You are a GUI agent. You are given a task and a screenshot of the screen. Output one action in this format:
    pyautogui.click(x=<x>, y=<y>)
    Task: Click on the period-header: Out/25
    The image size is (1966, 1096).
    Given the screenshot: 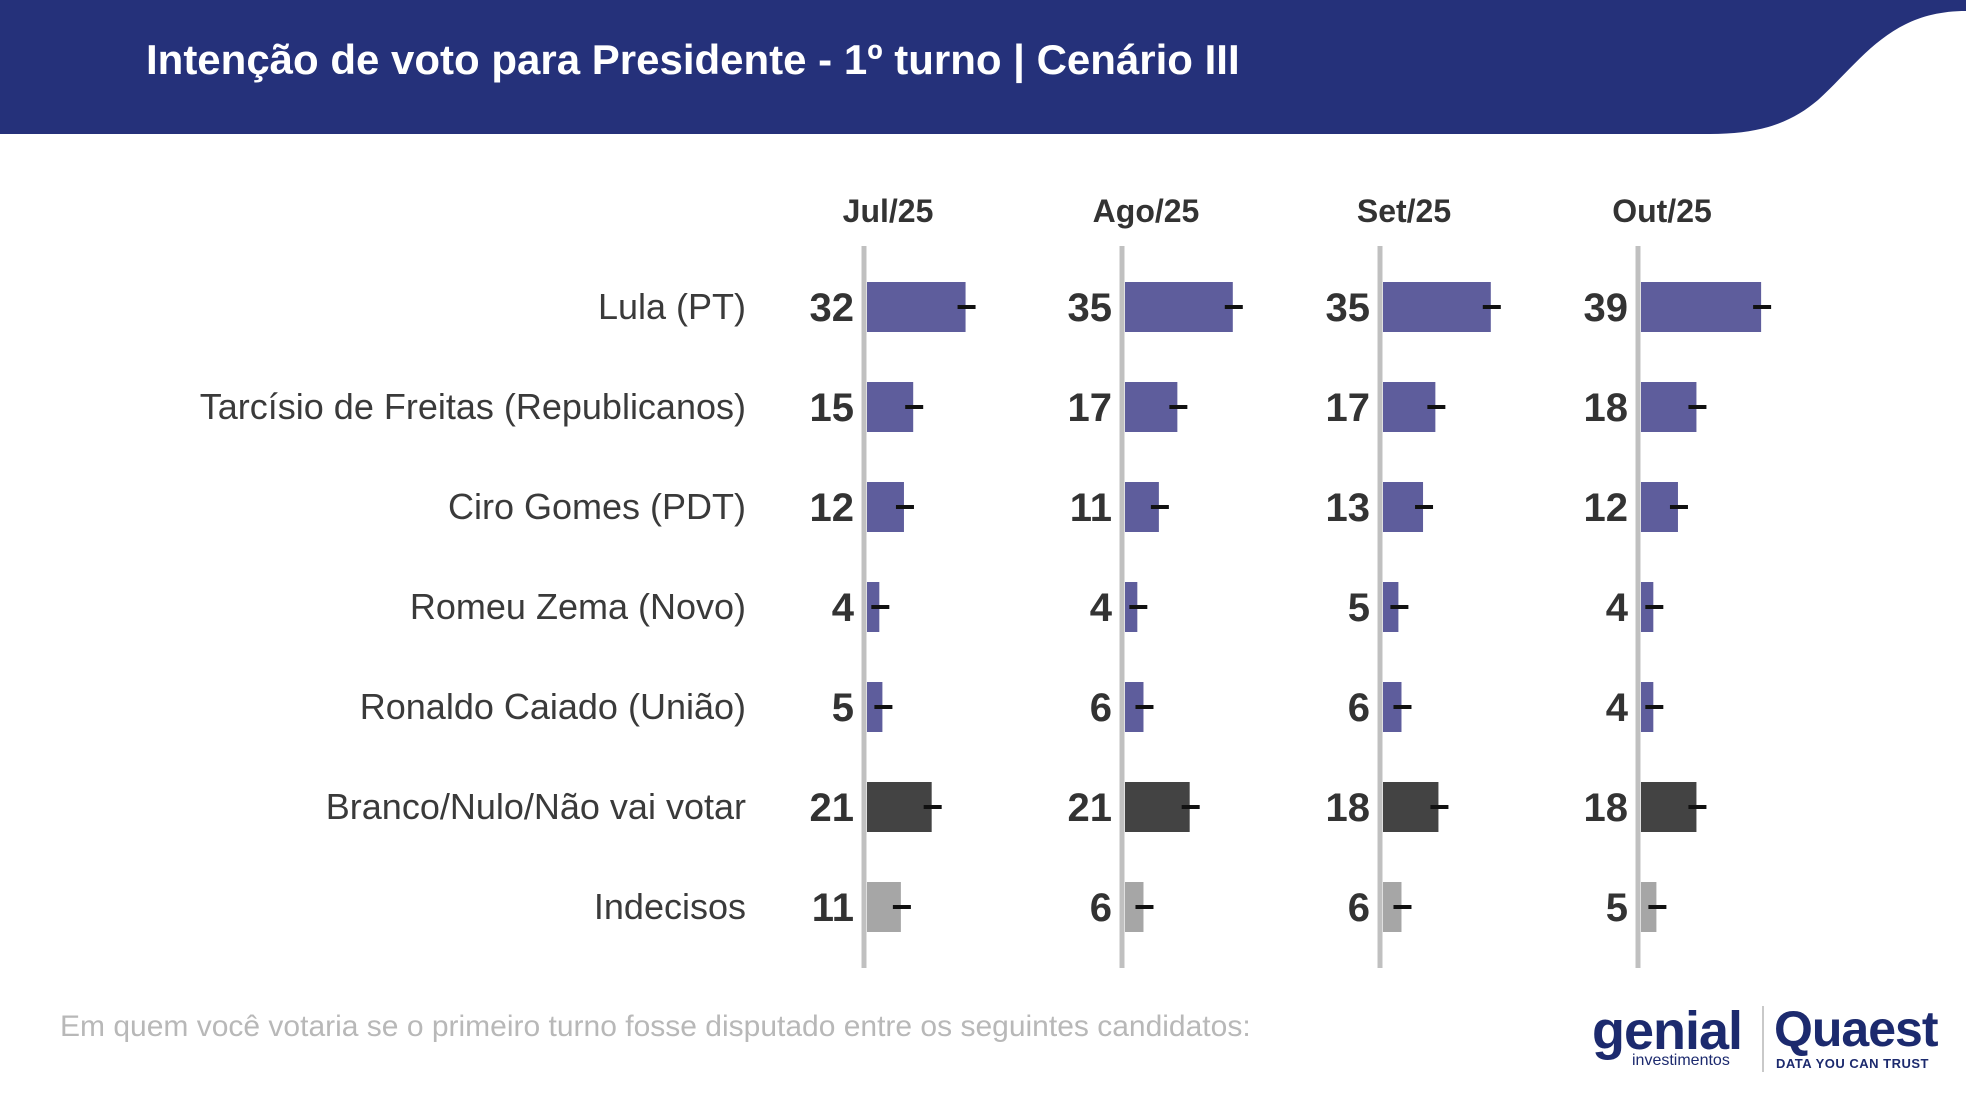 What is the action you would take?
    pyautogui.click(x=1662, y=211)
    